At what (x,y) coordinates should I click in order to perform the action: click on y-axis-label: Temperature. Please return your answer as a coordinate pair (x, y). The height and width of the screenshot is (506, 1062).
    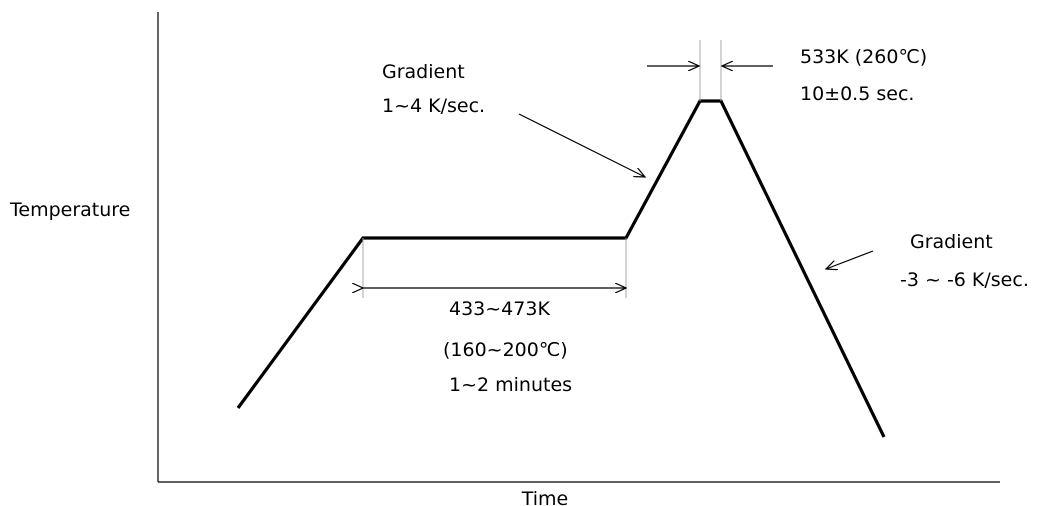
    Looking at the image, I should click on (69, 210).